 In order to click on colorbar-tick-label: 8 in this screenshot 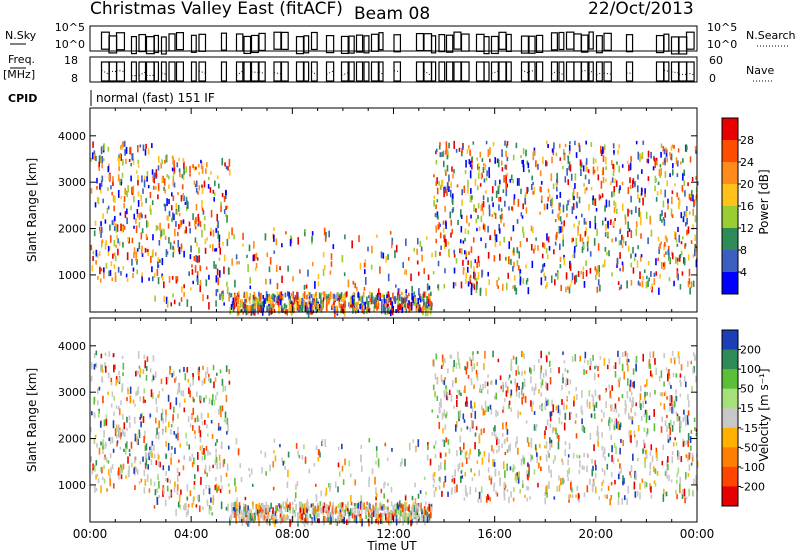, I will do `click(743, 250)`.